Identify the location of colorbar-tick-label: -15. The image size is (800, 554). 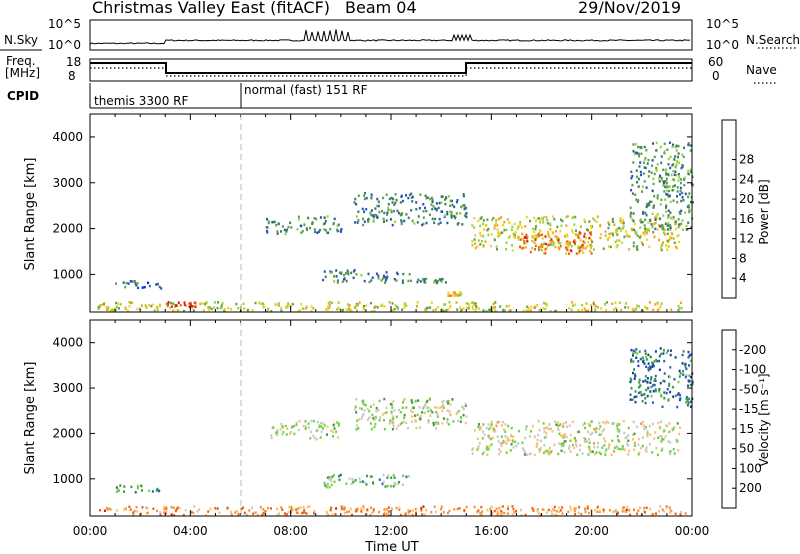
(749, 409).